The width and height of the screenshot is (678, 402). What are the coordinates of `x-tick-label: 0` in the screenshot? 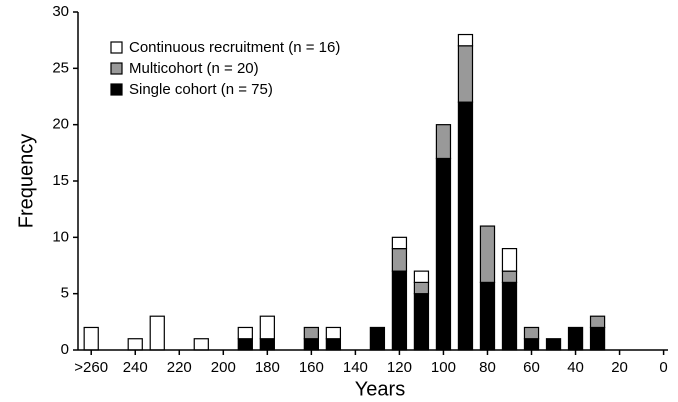 It's located at (663, 367).